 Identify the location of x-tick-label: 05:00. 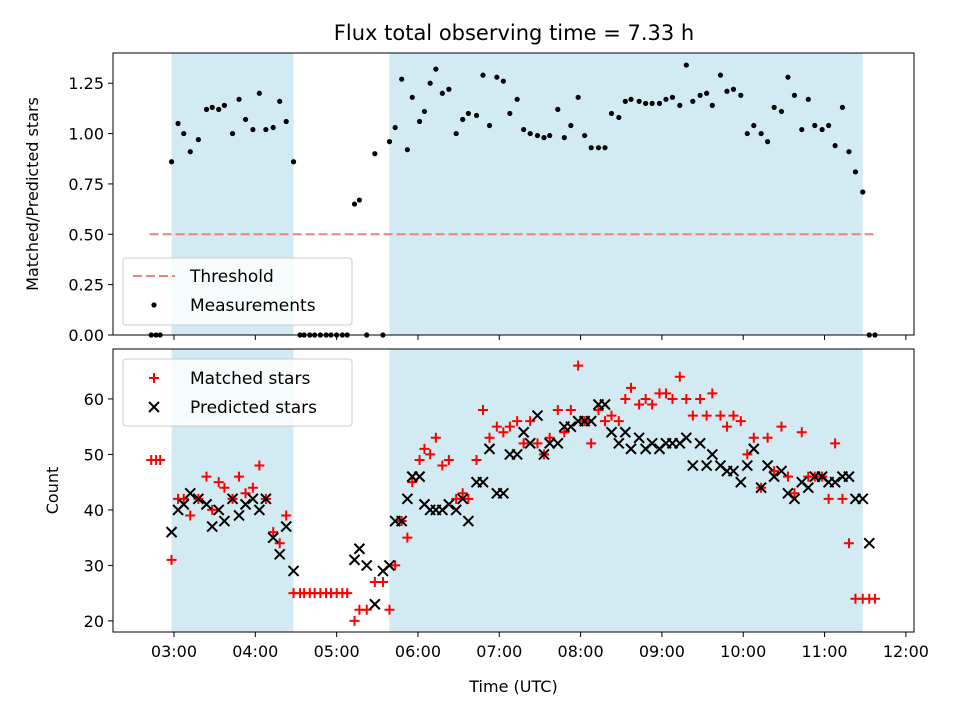
(337, 651).